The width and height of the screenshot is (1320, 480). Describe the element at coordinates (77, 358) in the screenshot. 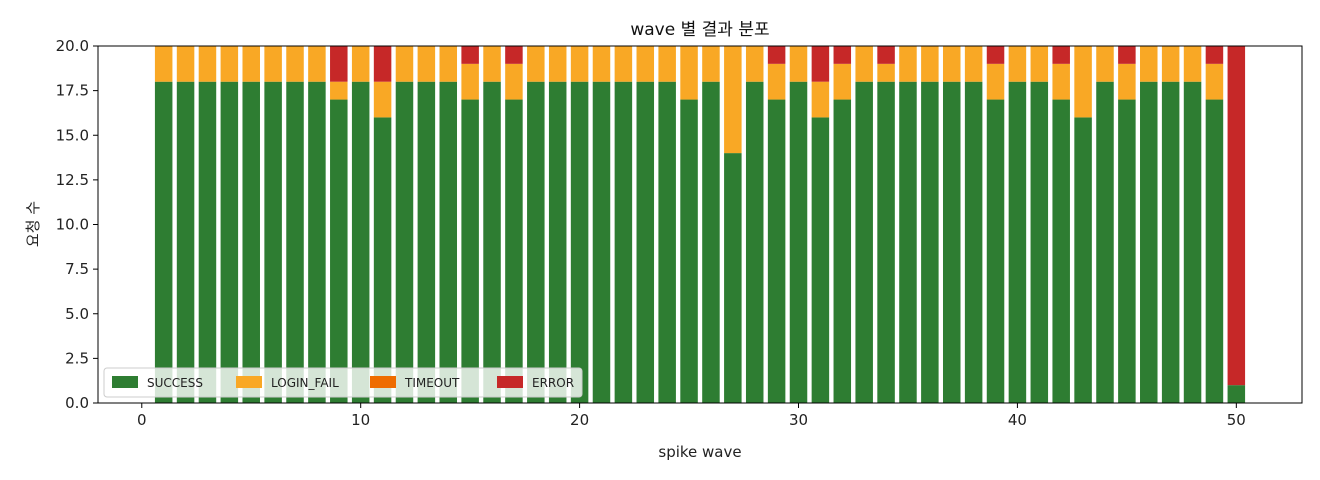

I see `y-tick-label: 2.5` at that location.